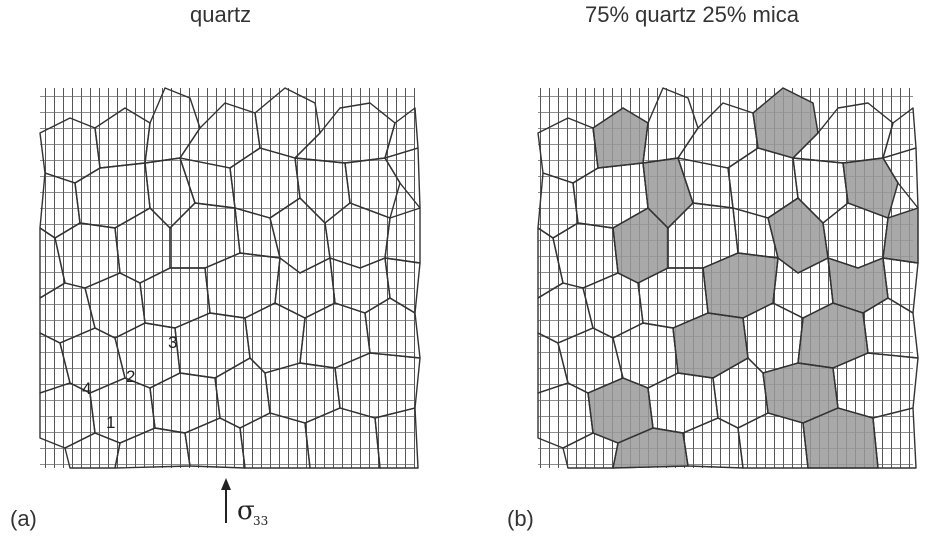  I want to click on grain-number-3: 3, so click(172, 342).